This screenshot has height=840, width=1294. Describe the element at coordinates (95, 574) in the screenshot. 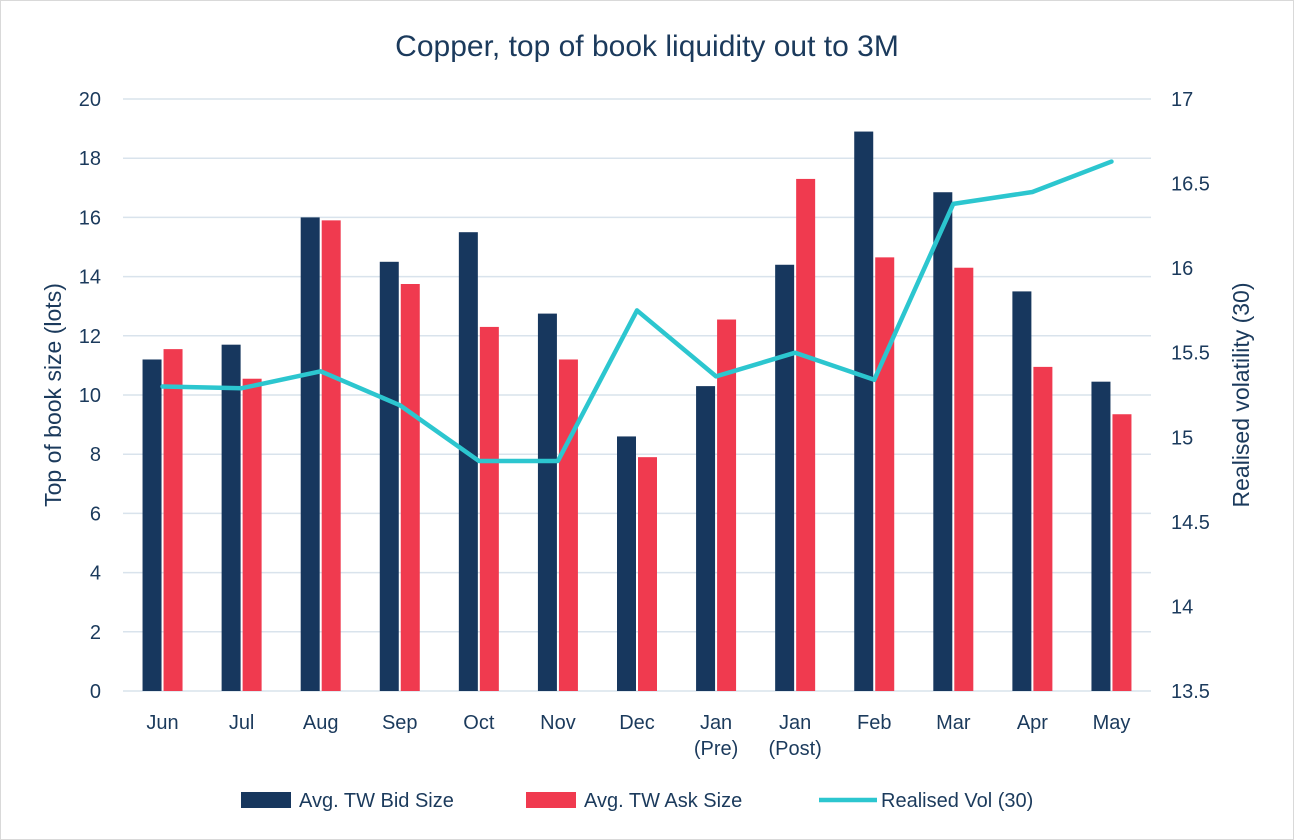

I see `left-axis-tick-label: 4` at that location.